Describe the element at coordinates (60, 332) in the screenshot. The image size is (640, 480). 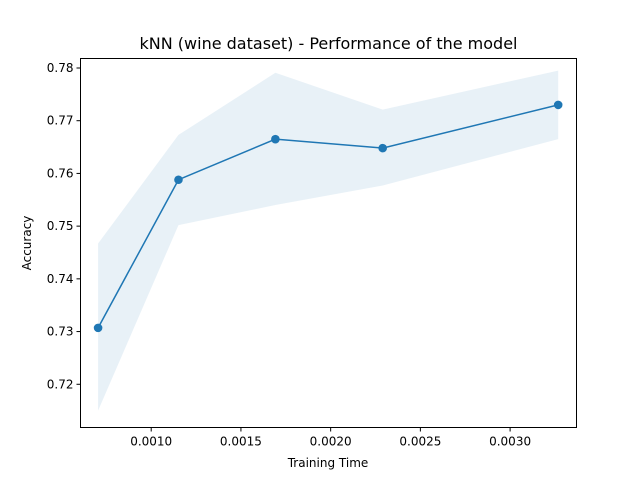
I see `y-tick-label: 0.73` at that location.